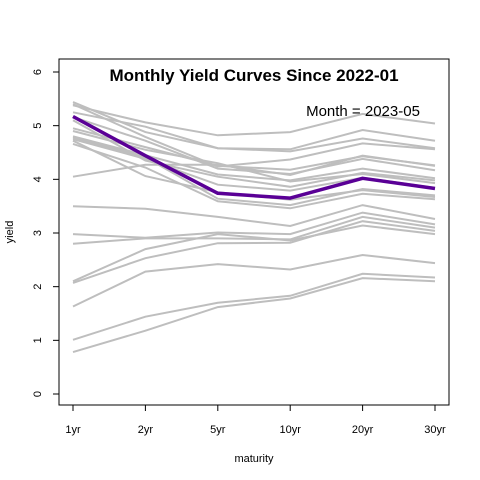  What do you see at coordinates (435, 430) in the screenshot?
I see `x-tick-label-30yr: 30yr` at bounding box center [435, 430].